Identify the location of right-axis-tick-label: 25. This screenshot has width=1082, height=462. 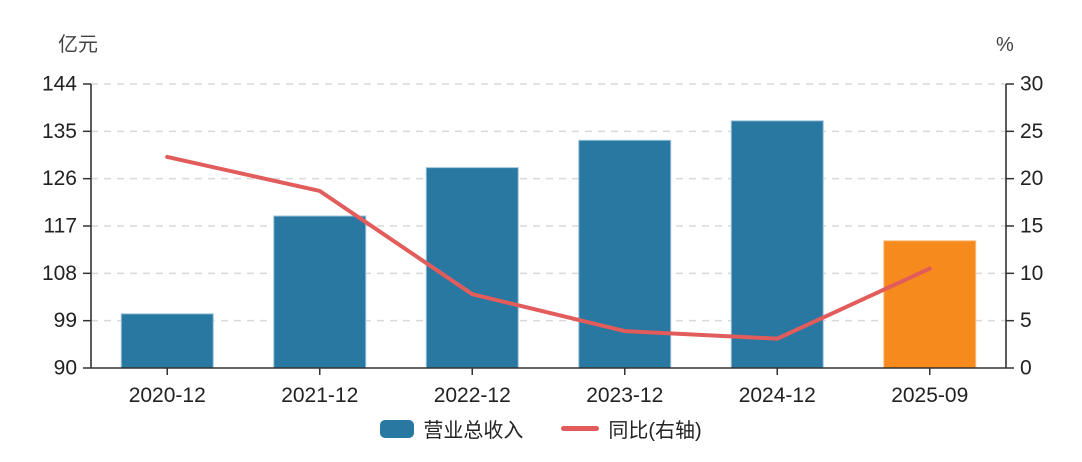
(1031, 131).